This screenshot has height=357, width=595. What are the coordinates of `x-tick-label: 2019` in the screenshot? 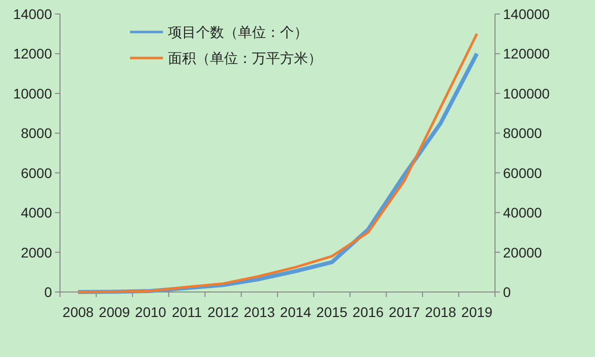 It's located at (477, 312).